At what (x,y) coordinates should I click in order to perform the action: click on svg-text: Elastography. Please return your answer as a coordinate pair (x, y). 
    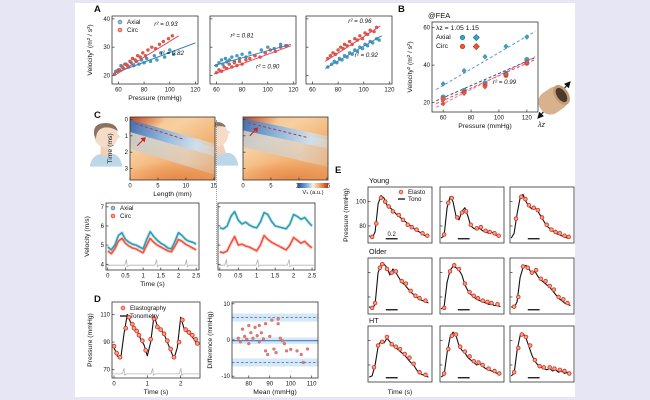
    Looking at the image, I should click on (148, 308).